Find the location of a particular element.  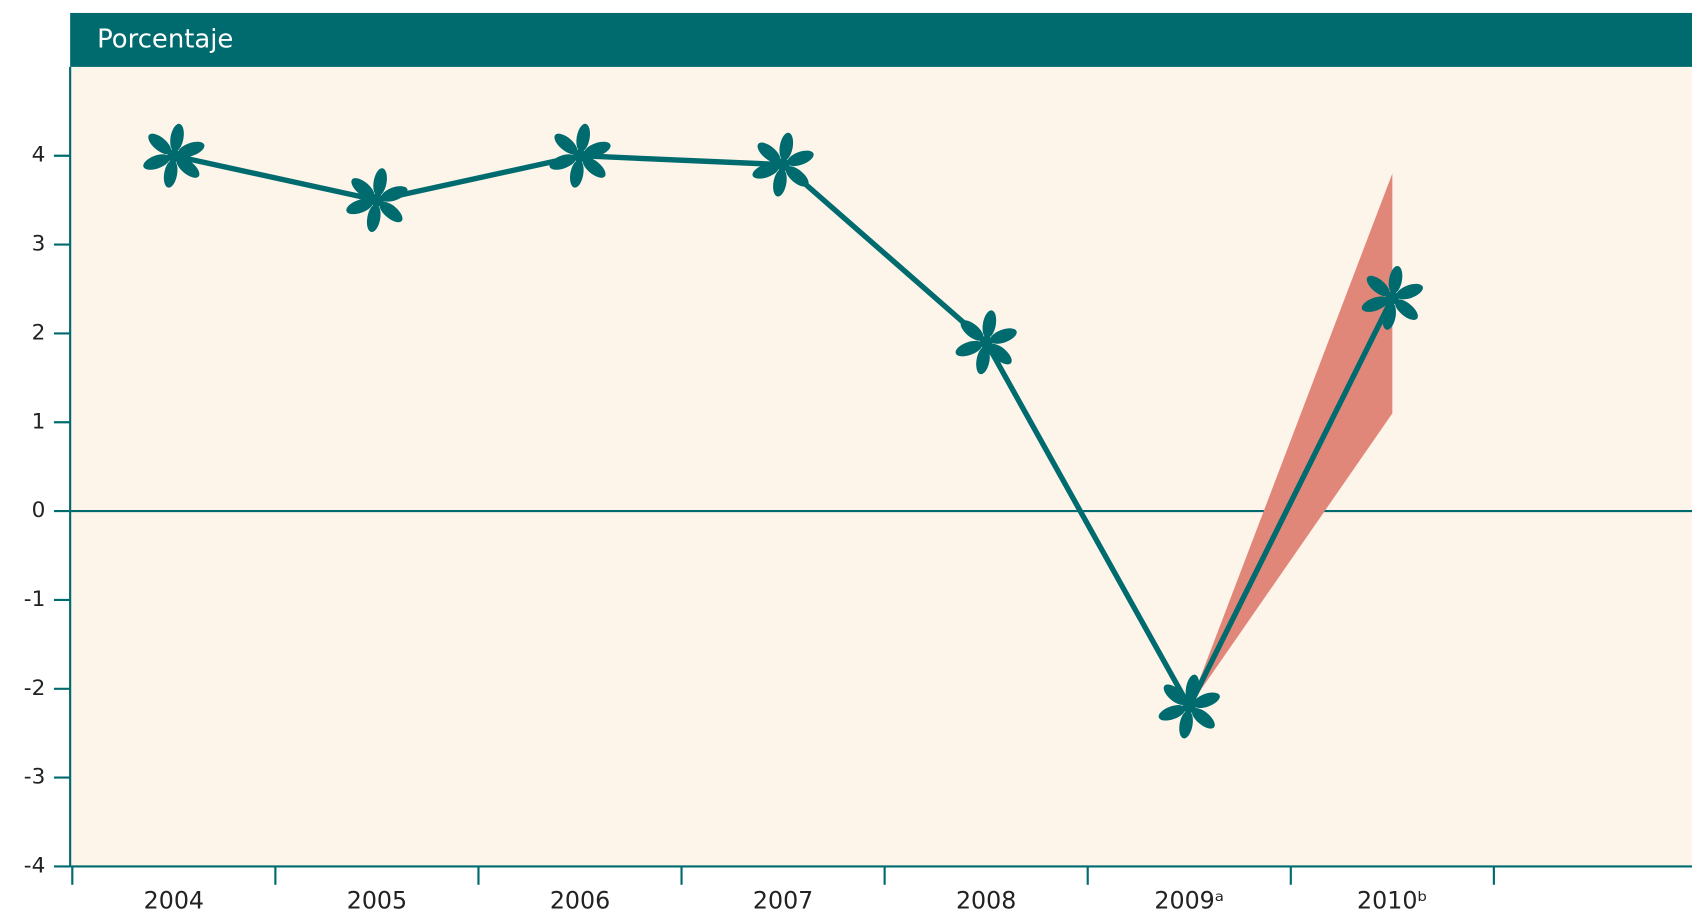

y-tick-label: 3 is located at coordinates (39, 244).